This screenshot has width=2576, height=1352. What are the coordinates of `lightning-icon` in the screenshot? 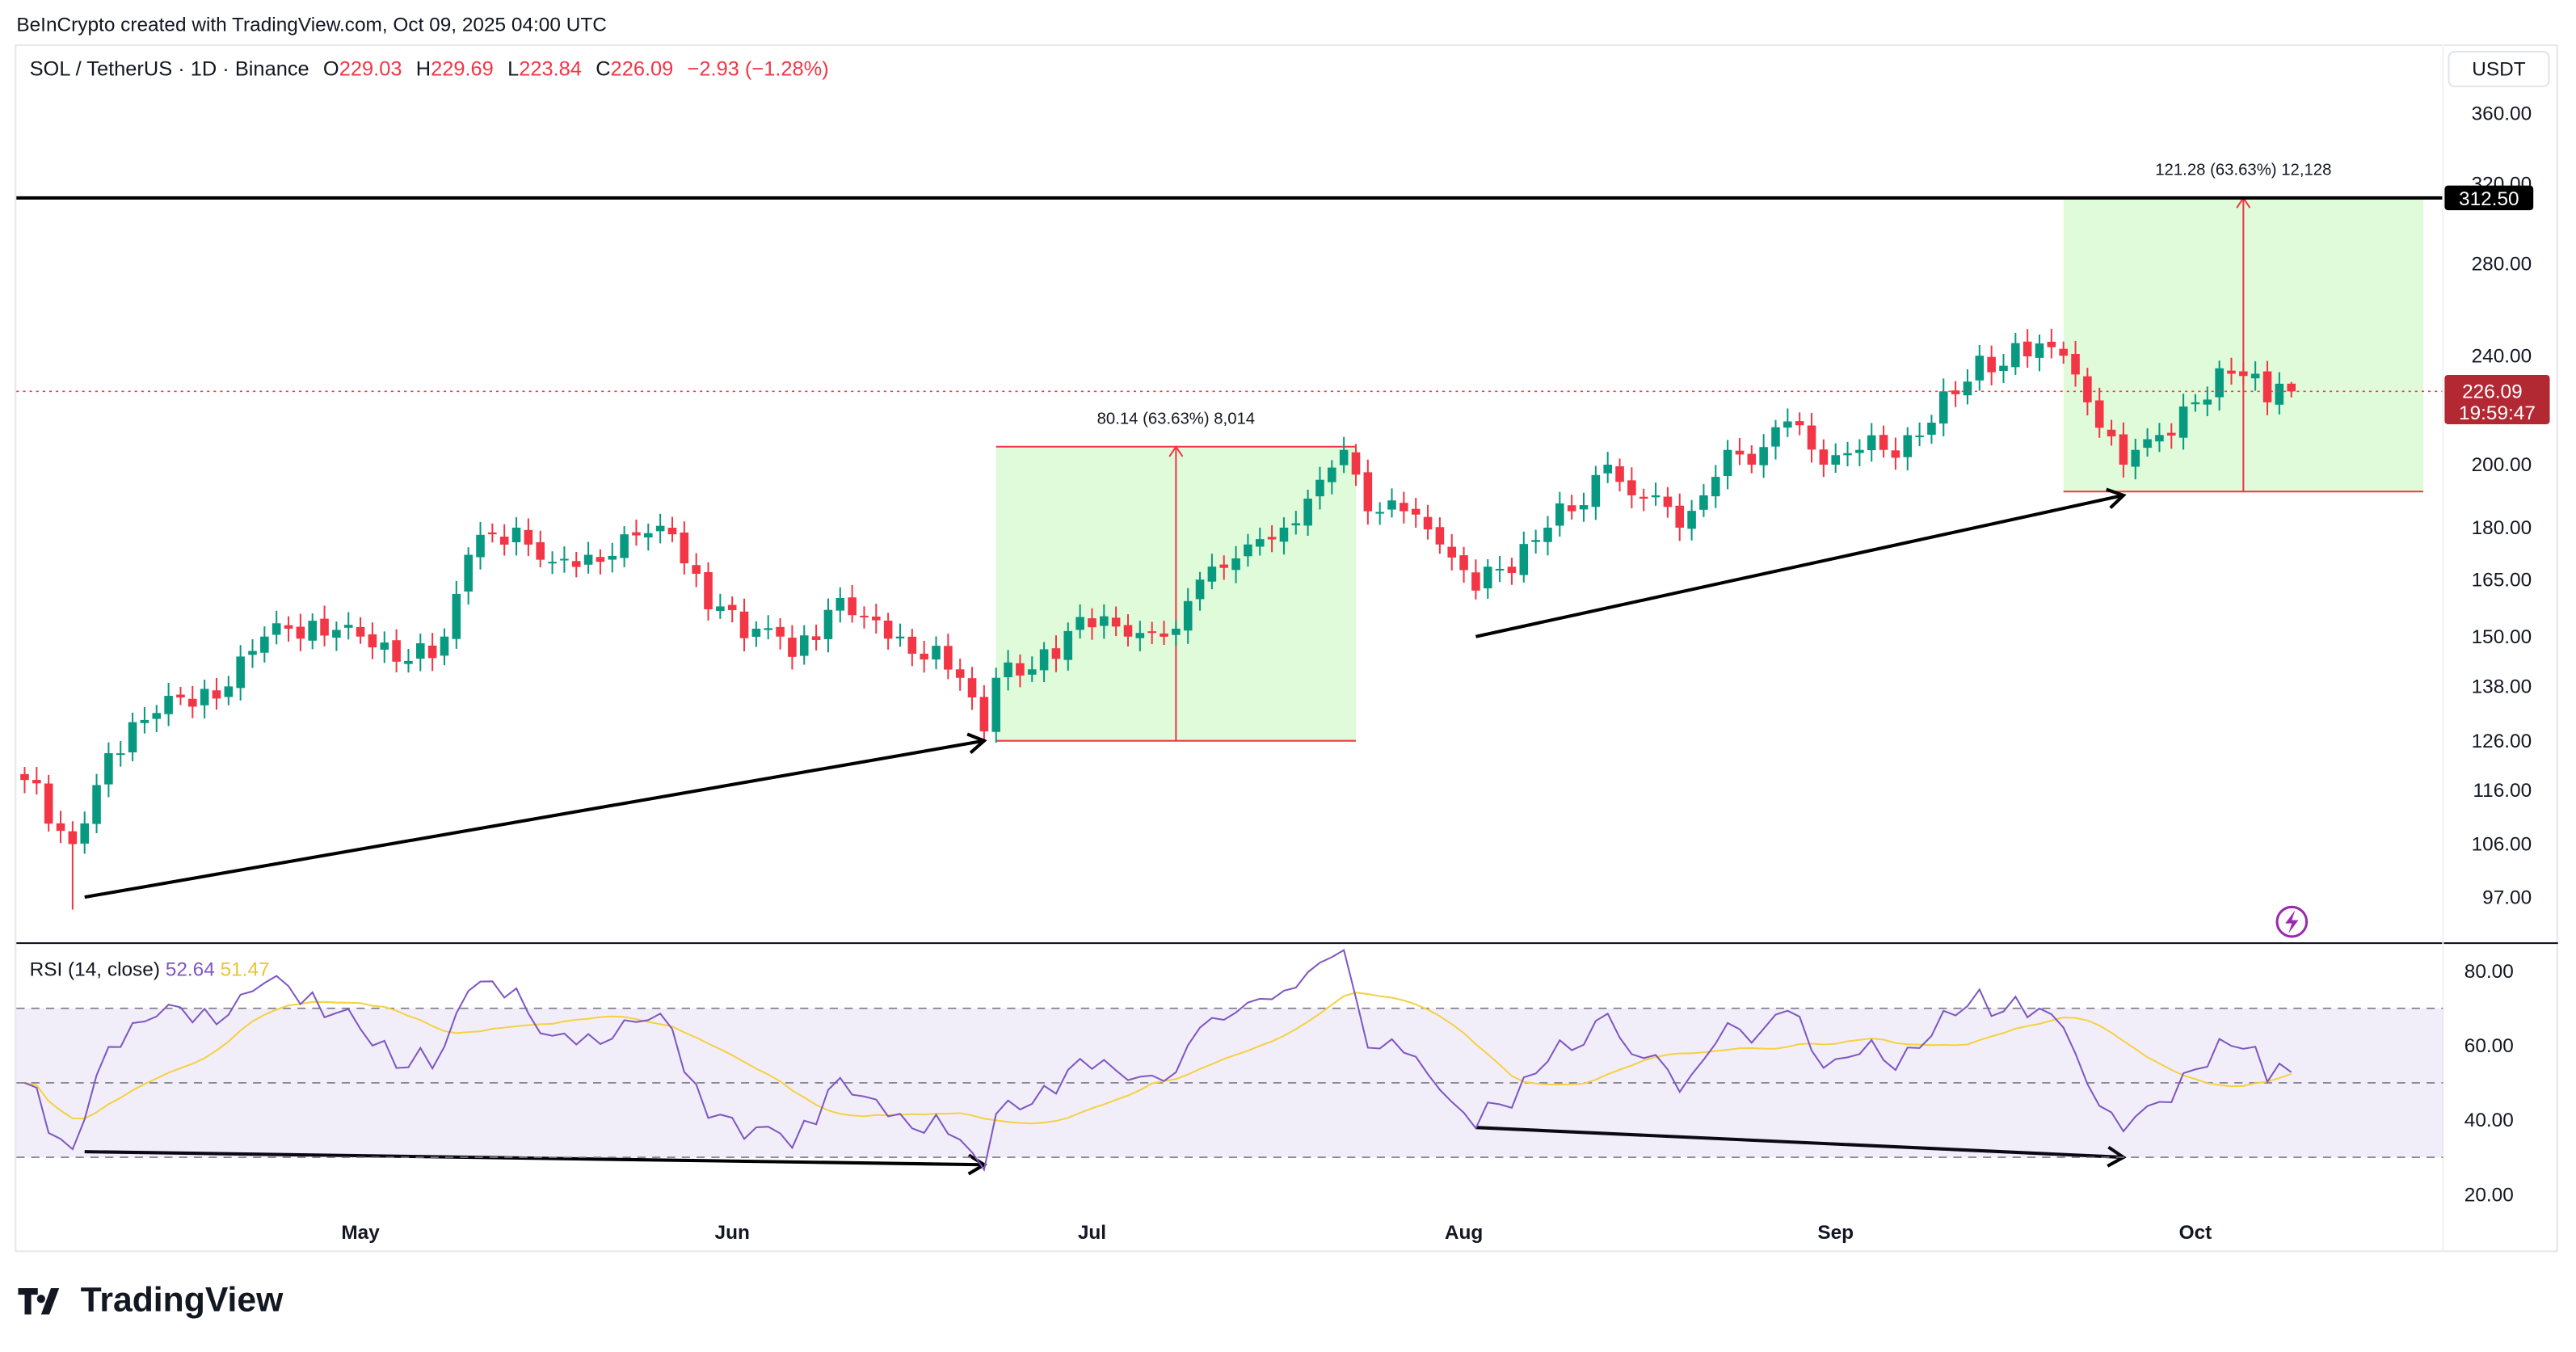 It's located at (2292, 921).